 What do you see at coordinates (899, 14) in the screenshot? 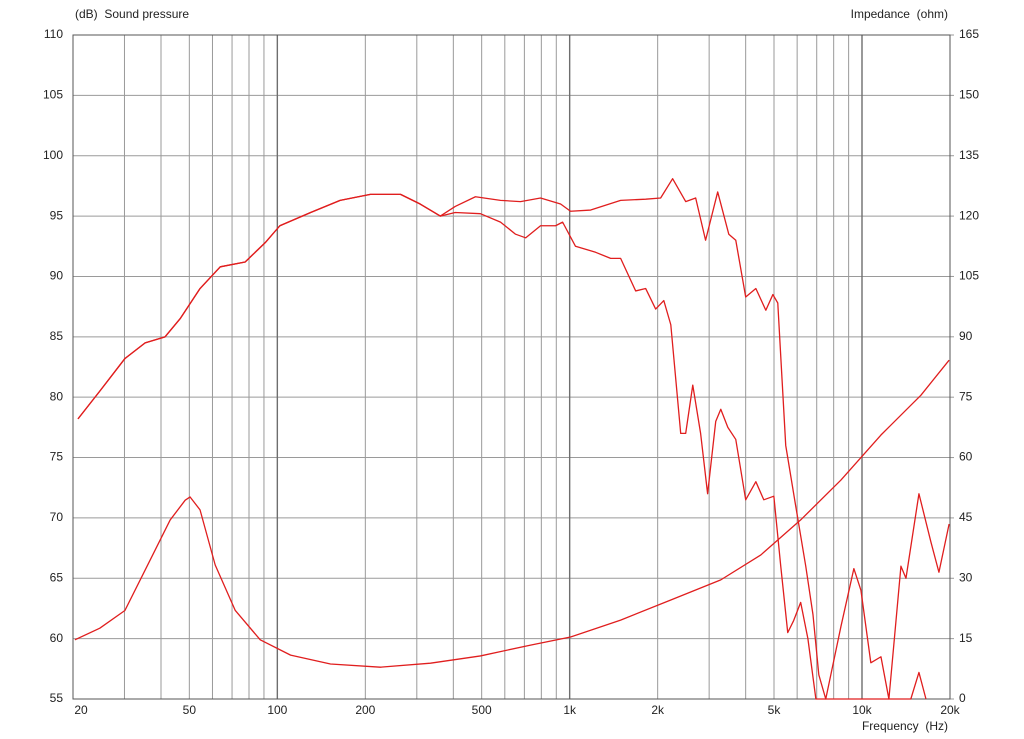
I see `y2-axis-label: Impedance (ohm)` at bounding box center [899, 14].